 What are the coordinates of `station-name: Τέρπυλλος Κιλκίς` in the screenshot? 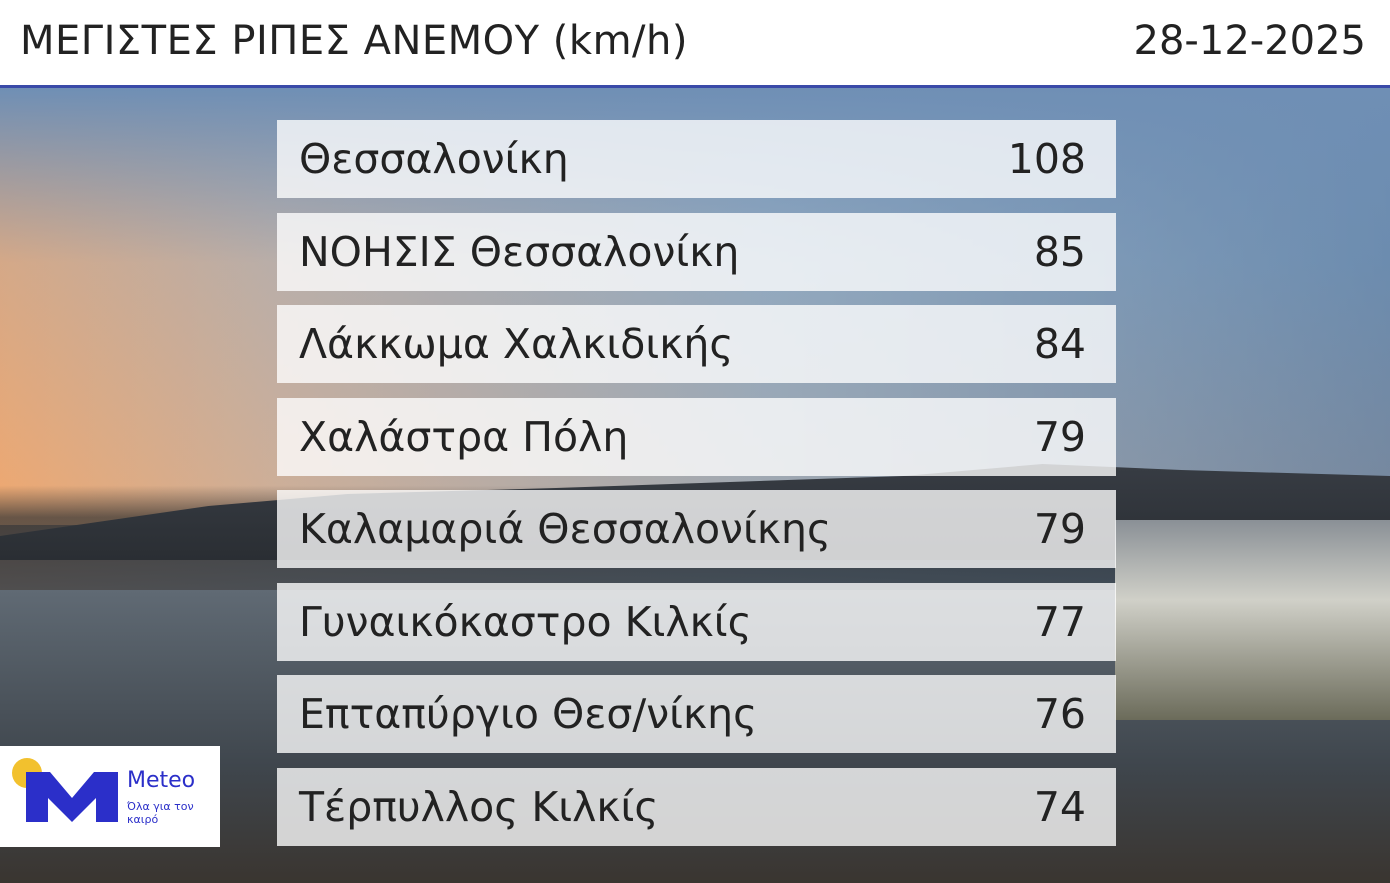 It's located at (479, 806).